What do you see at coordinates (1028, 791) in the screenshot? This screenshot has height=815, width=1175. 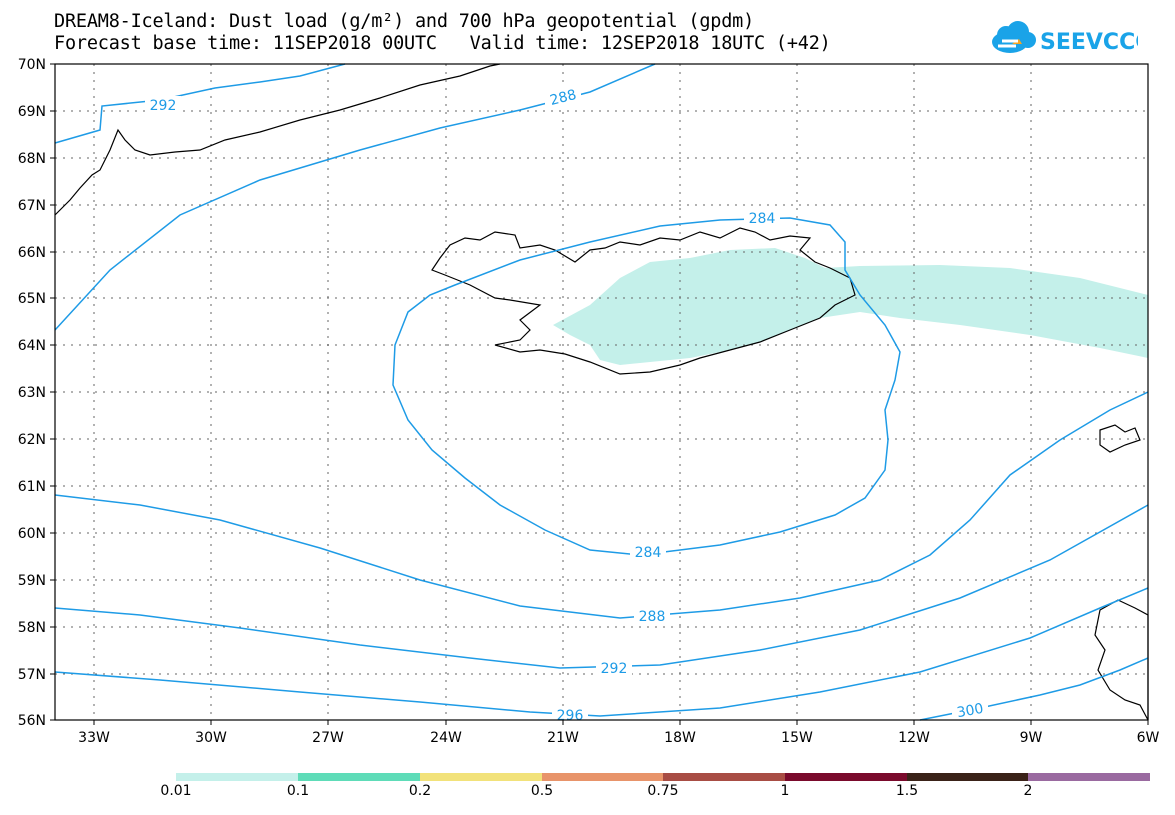 I see `colorbar-label: 2` at bounding box center [1028, 791].